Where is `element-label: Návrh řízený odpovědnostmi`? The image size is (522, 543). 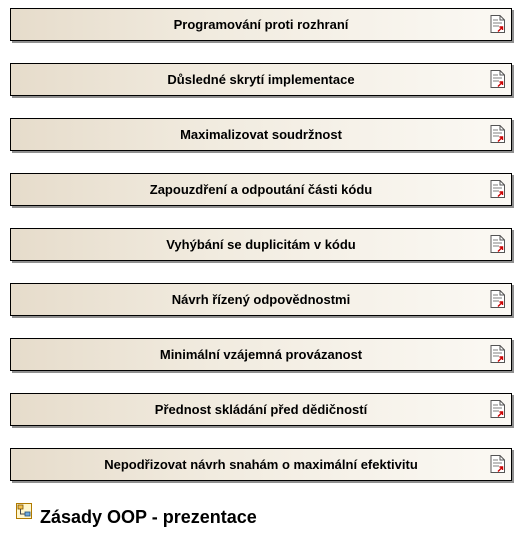
element-label: Návrh řízený odpovědnostmi is located at coordinates (261, 299).